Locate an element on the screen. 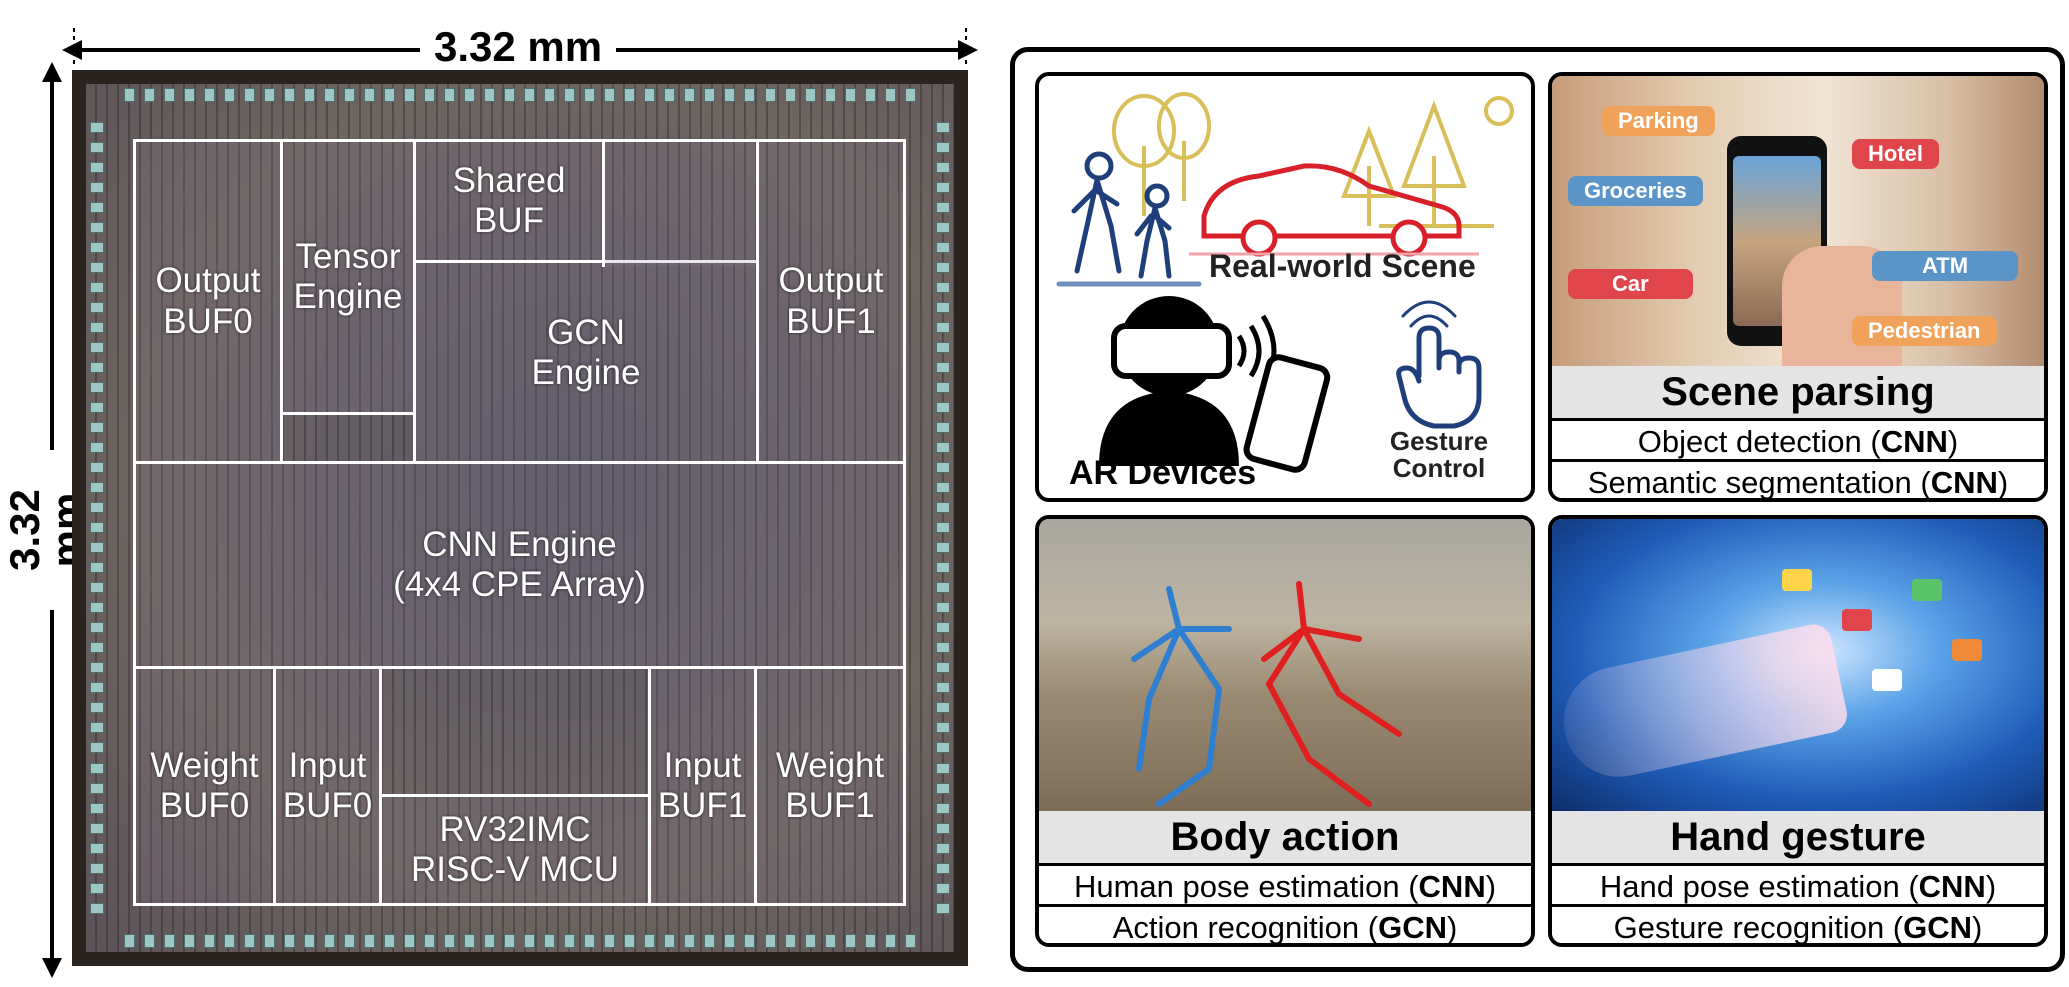  app-tile-icon is located at coordinates (1927, 590).